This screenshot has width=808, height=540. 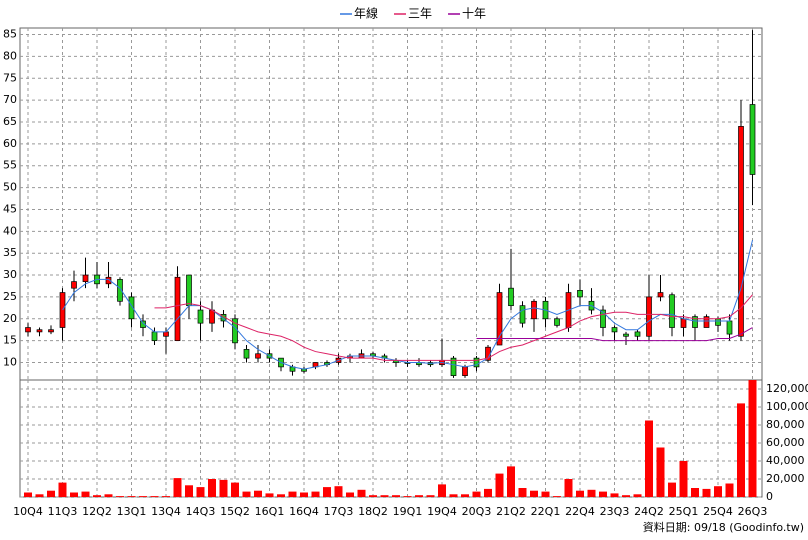 What do you see at coordinates (615, 511) in the screenshot?
I see `x-tick-label: 23Q3` at bounding box center [615, 511].